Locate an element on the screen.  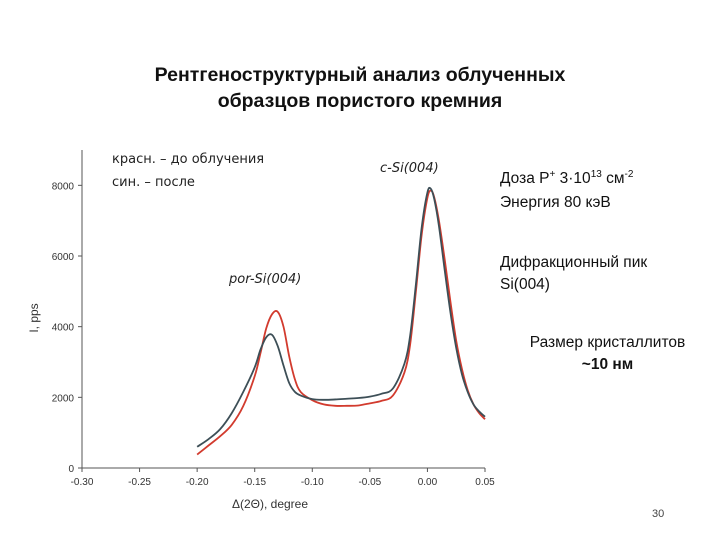
y-ticks: 0 2000 4000 6000 8000 is located at coordinates (67, 328).